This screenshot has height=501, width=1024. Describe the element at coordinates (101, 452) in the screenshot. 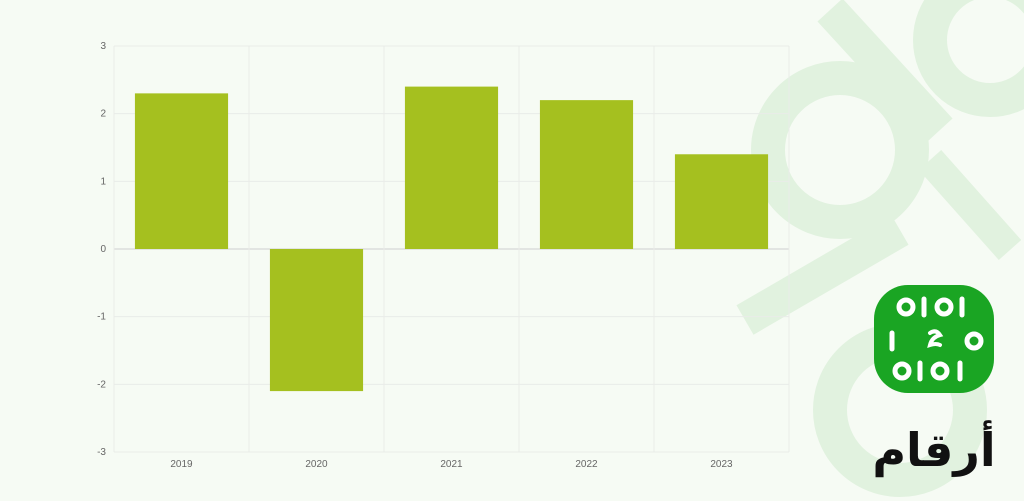

I see `y-tick-label: -3` at that location.